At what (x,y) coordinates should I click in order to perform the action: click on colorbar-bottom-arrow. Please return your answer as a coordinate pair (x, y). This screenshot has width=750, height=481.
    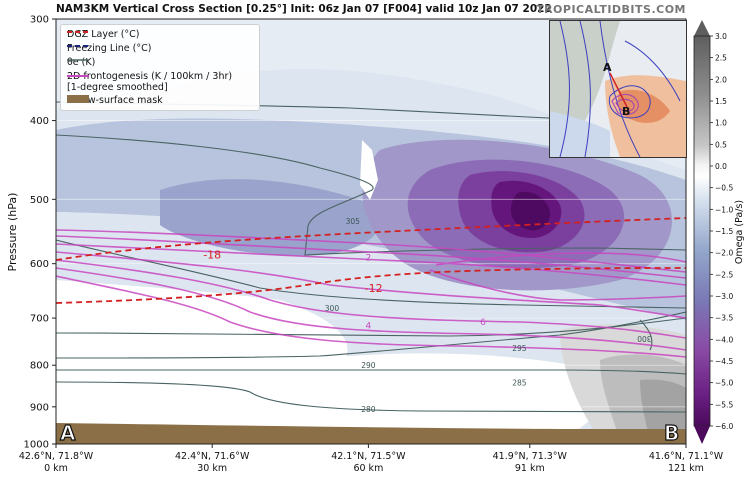
    Looking at the image, I should click on (702, 435).